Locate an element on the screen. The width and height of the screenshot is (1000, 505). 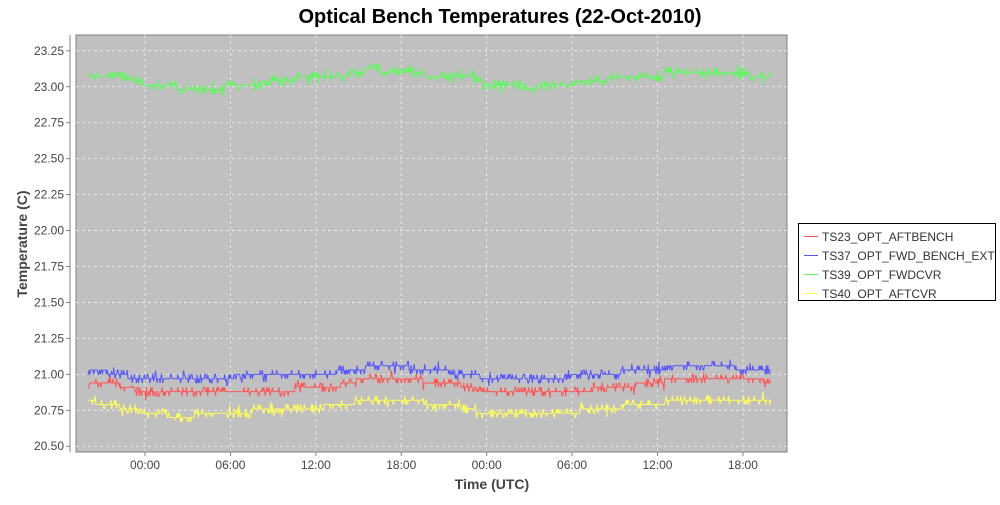
y-tick-label: 21.00 is located at coordinates (49, 374).